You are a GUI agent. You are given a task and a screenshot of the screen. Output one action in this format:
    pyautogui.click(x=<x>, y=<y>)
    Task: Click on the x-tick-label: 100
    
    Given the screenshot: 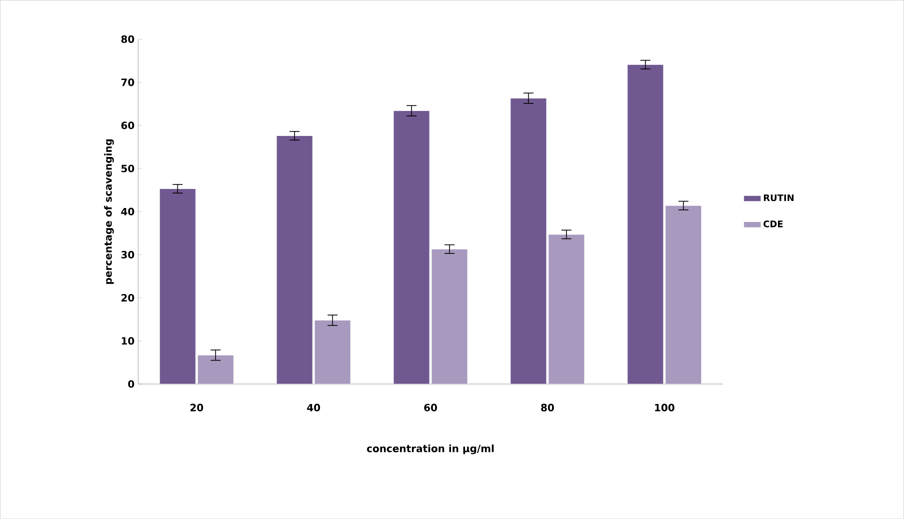 What is the action you would take?
    pyautogui.click(x=664, y=408)
    